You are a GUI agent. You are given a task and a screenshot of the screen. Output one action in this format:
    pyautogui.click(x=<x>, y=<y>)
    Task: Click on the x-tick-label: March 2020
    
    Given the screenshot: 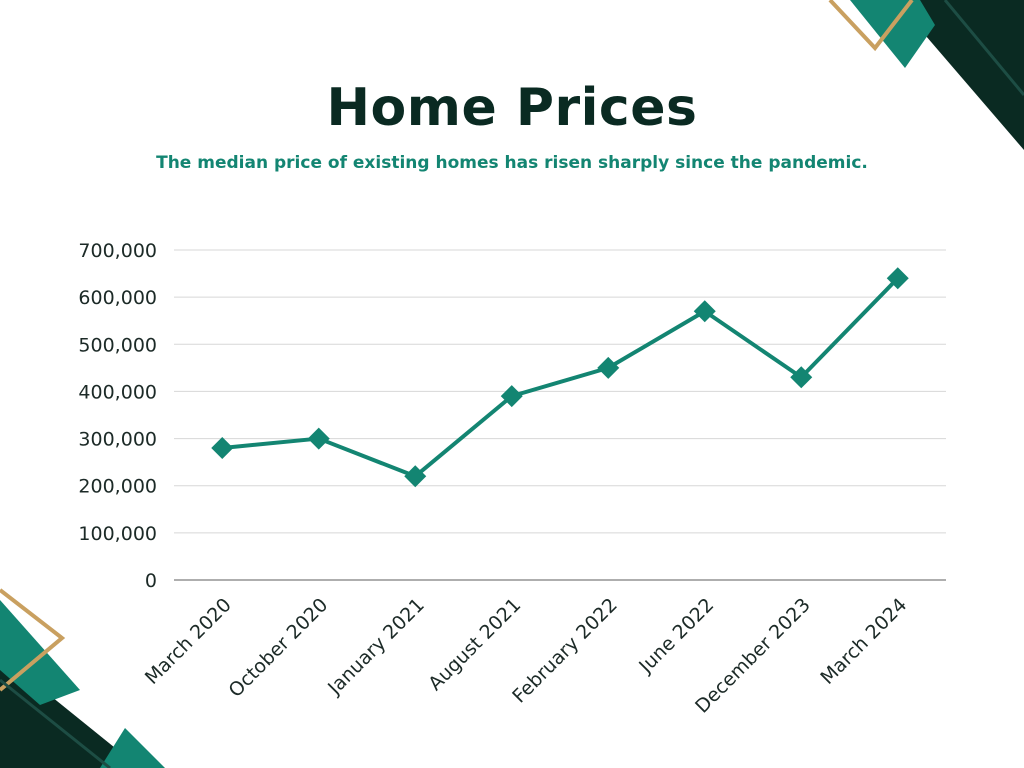 What is the action you would take?
    pyautogui.click(x=188, y=641)
    